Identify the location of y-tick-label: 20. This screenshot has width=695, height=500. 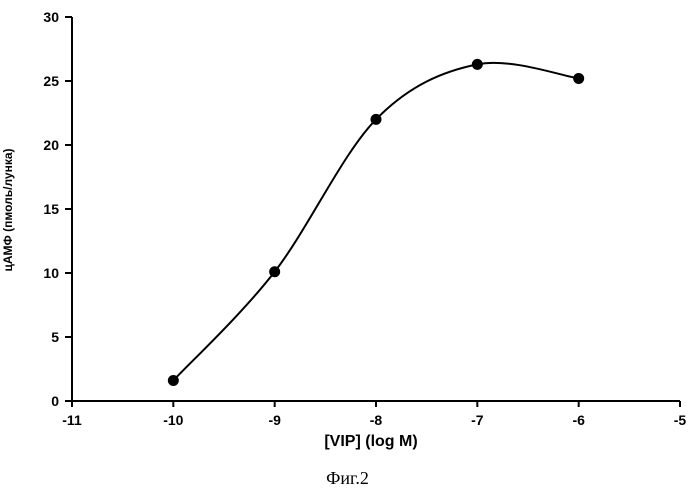
(51, 145).